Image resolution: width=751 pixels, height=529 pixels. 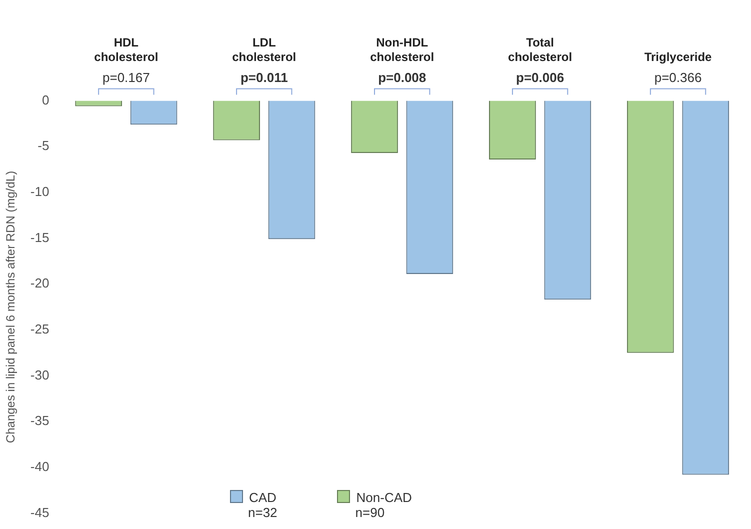 I want to click on y-tick-label: -15, so click(x=40, y=237).